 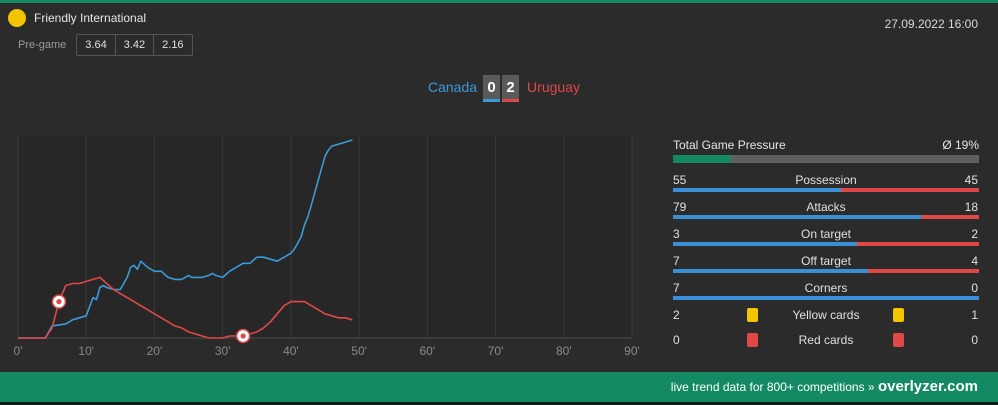 I want to click on stat-row-on-target: 3 On target 2, so click(x=826, y=238).